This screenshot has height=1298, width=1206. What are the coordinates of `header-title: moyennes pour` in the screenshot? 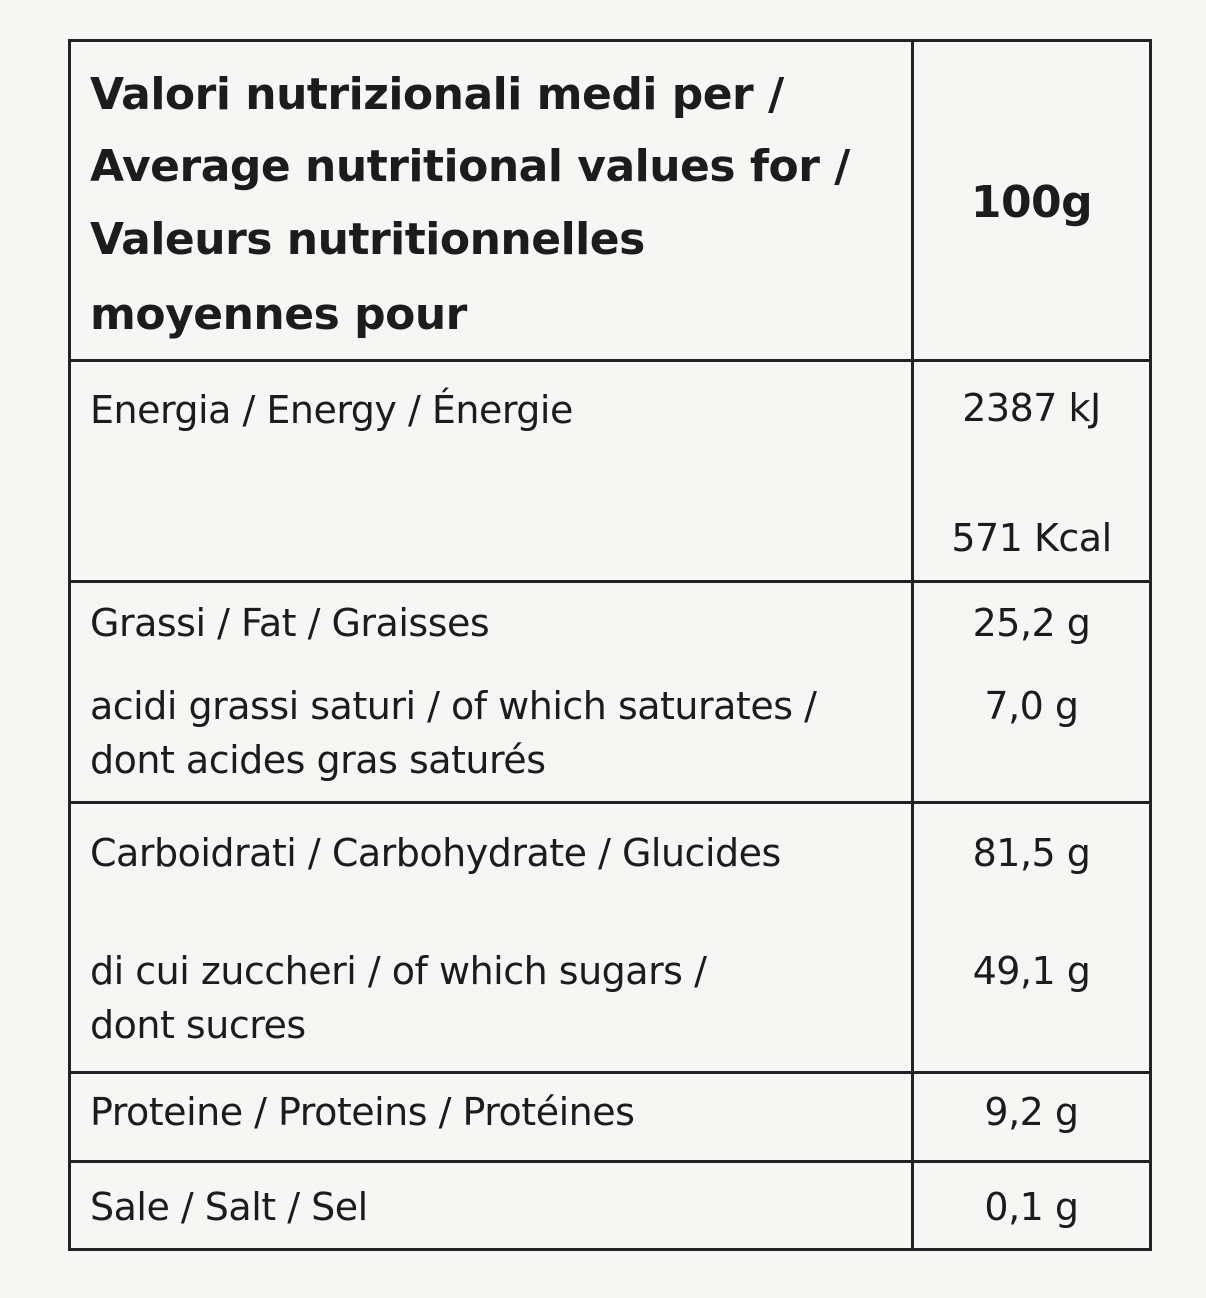 It's located at (278, 314).